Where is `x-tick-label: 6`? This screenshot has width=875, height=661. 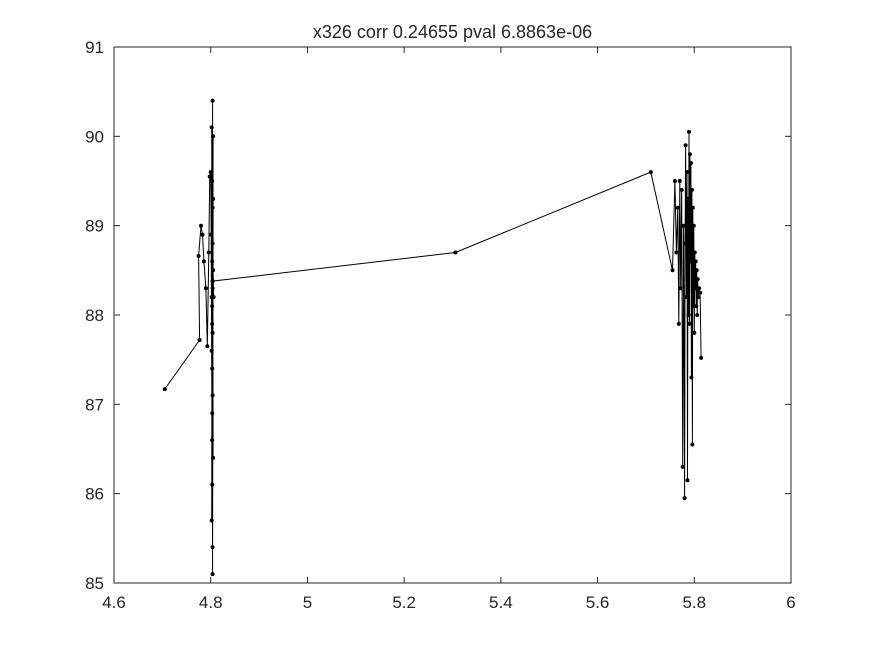 x-tick-label: 6 is located at coordinates (790, 602).